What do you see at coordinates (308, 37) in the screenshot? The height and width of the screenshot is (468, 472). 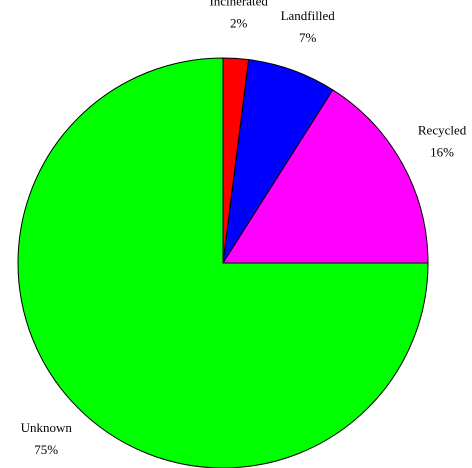 I see `slice-value-label: 7%` at bounding box center [308, 37].